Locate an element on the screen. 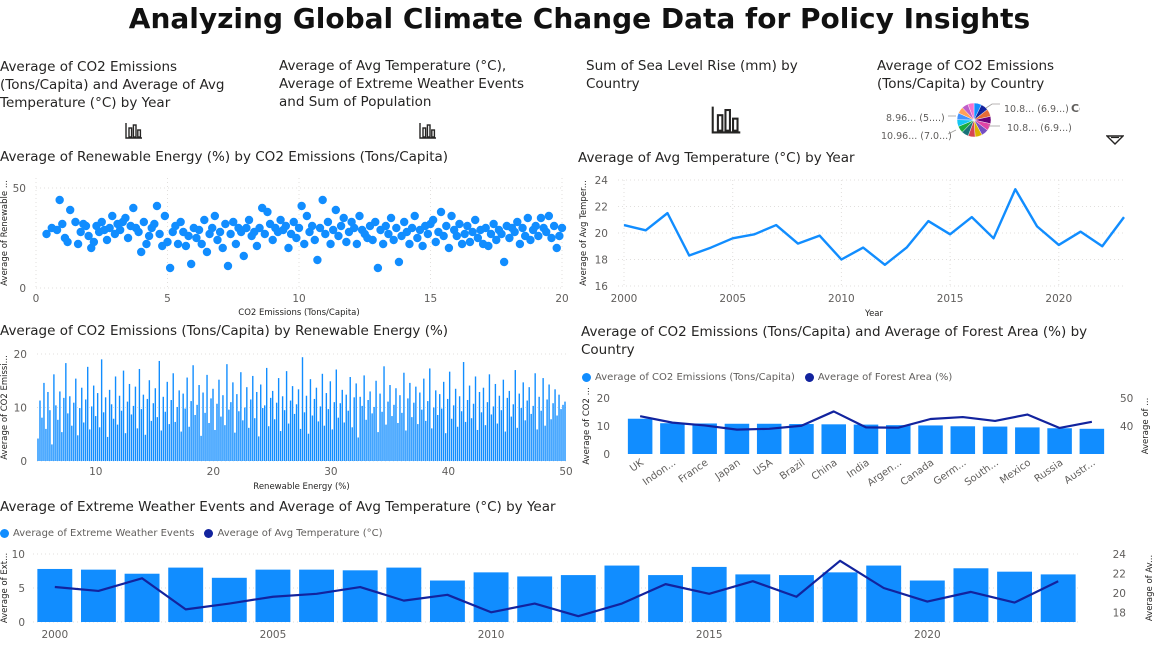 This screenshot has width=1159, height=646. legend-scroll-down-icon is located at coordinates (1115, 139).